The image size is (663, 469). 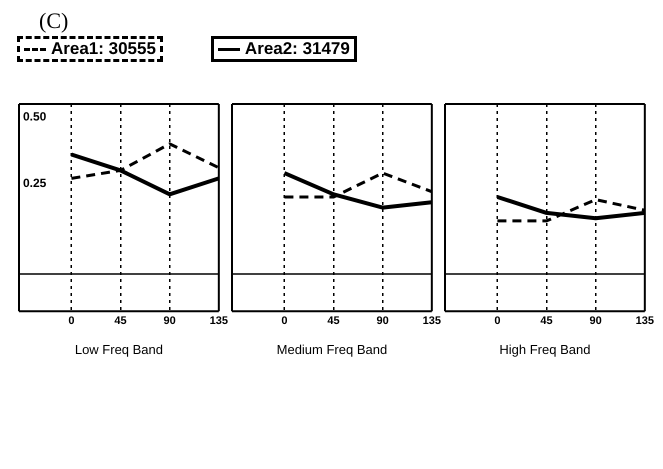 What do you see at coordinates (35, 183) in the screenshot?
I see `y-tick-label: 0.25` at bounding box center [35, 183].